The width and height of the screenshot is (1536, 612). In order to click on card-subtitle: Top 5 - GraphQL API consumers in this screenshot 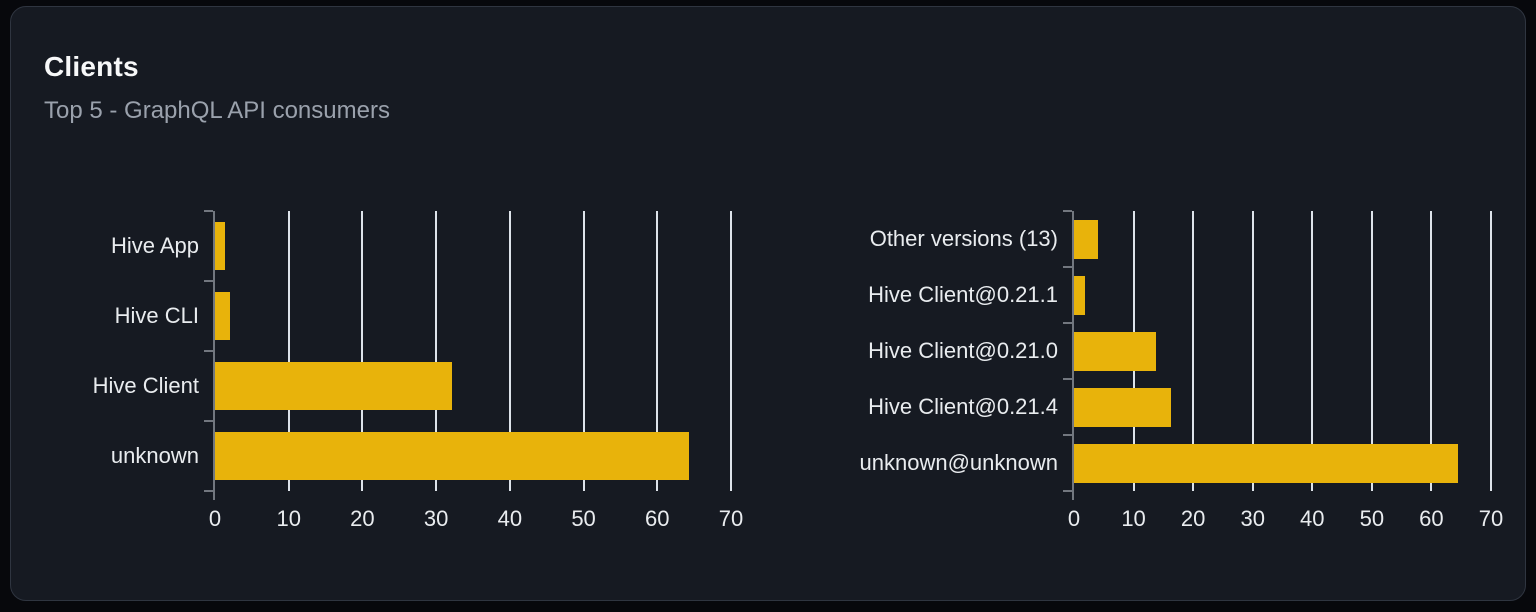, I will do `click(217, 110)`.